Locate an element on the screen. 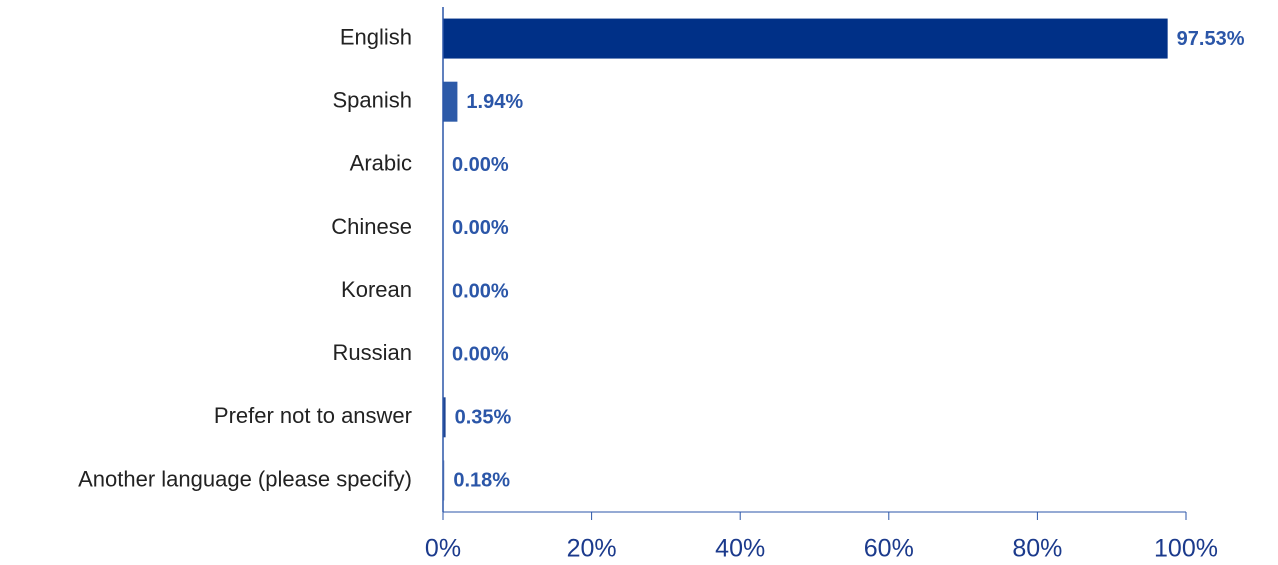 The height and width of the screenshot is (565, 1278). value-label: 0.35% is located at coordinates (483, 418).